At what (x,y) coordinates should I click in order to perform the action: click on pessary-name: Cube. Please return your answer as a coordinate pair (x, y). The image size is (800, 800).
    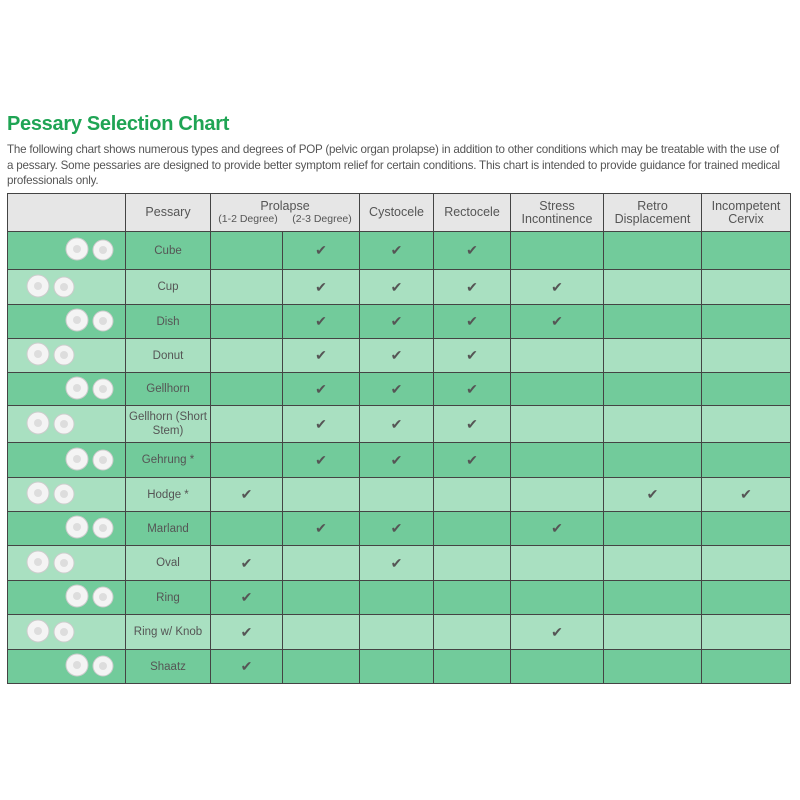
    Looking at the image, I should click on (168, 250).